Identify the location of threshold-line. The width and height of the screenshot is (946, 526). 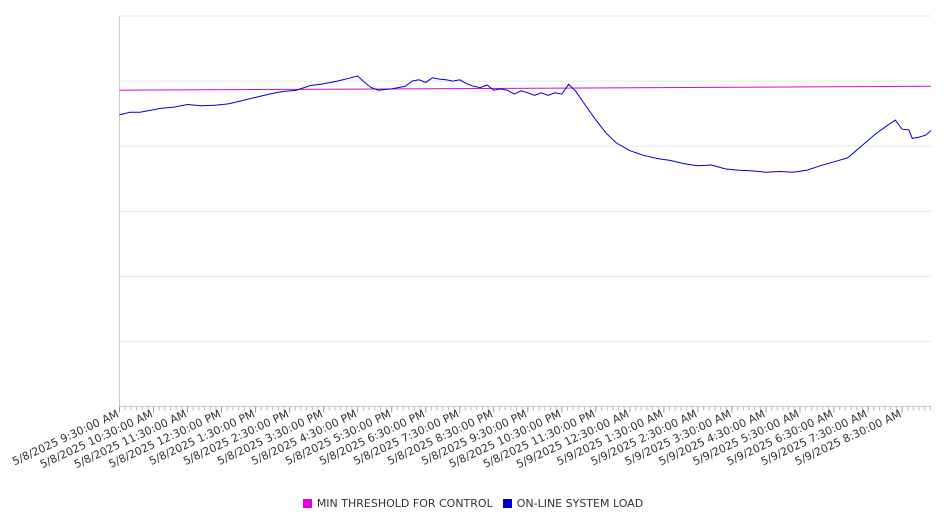
(525, 88).